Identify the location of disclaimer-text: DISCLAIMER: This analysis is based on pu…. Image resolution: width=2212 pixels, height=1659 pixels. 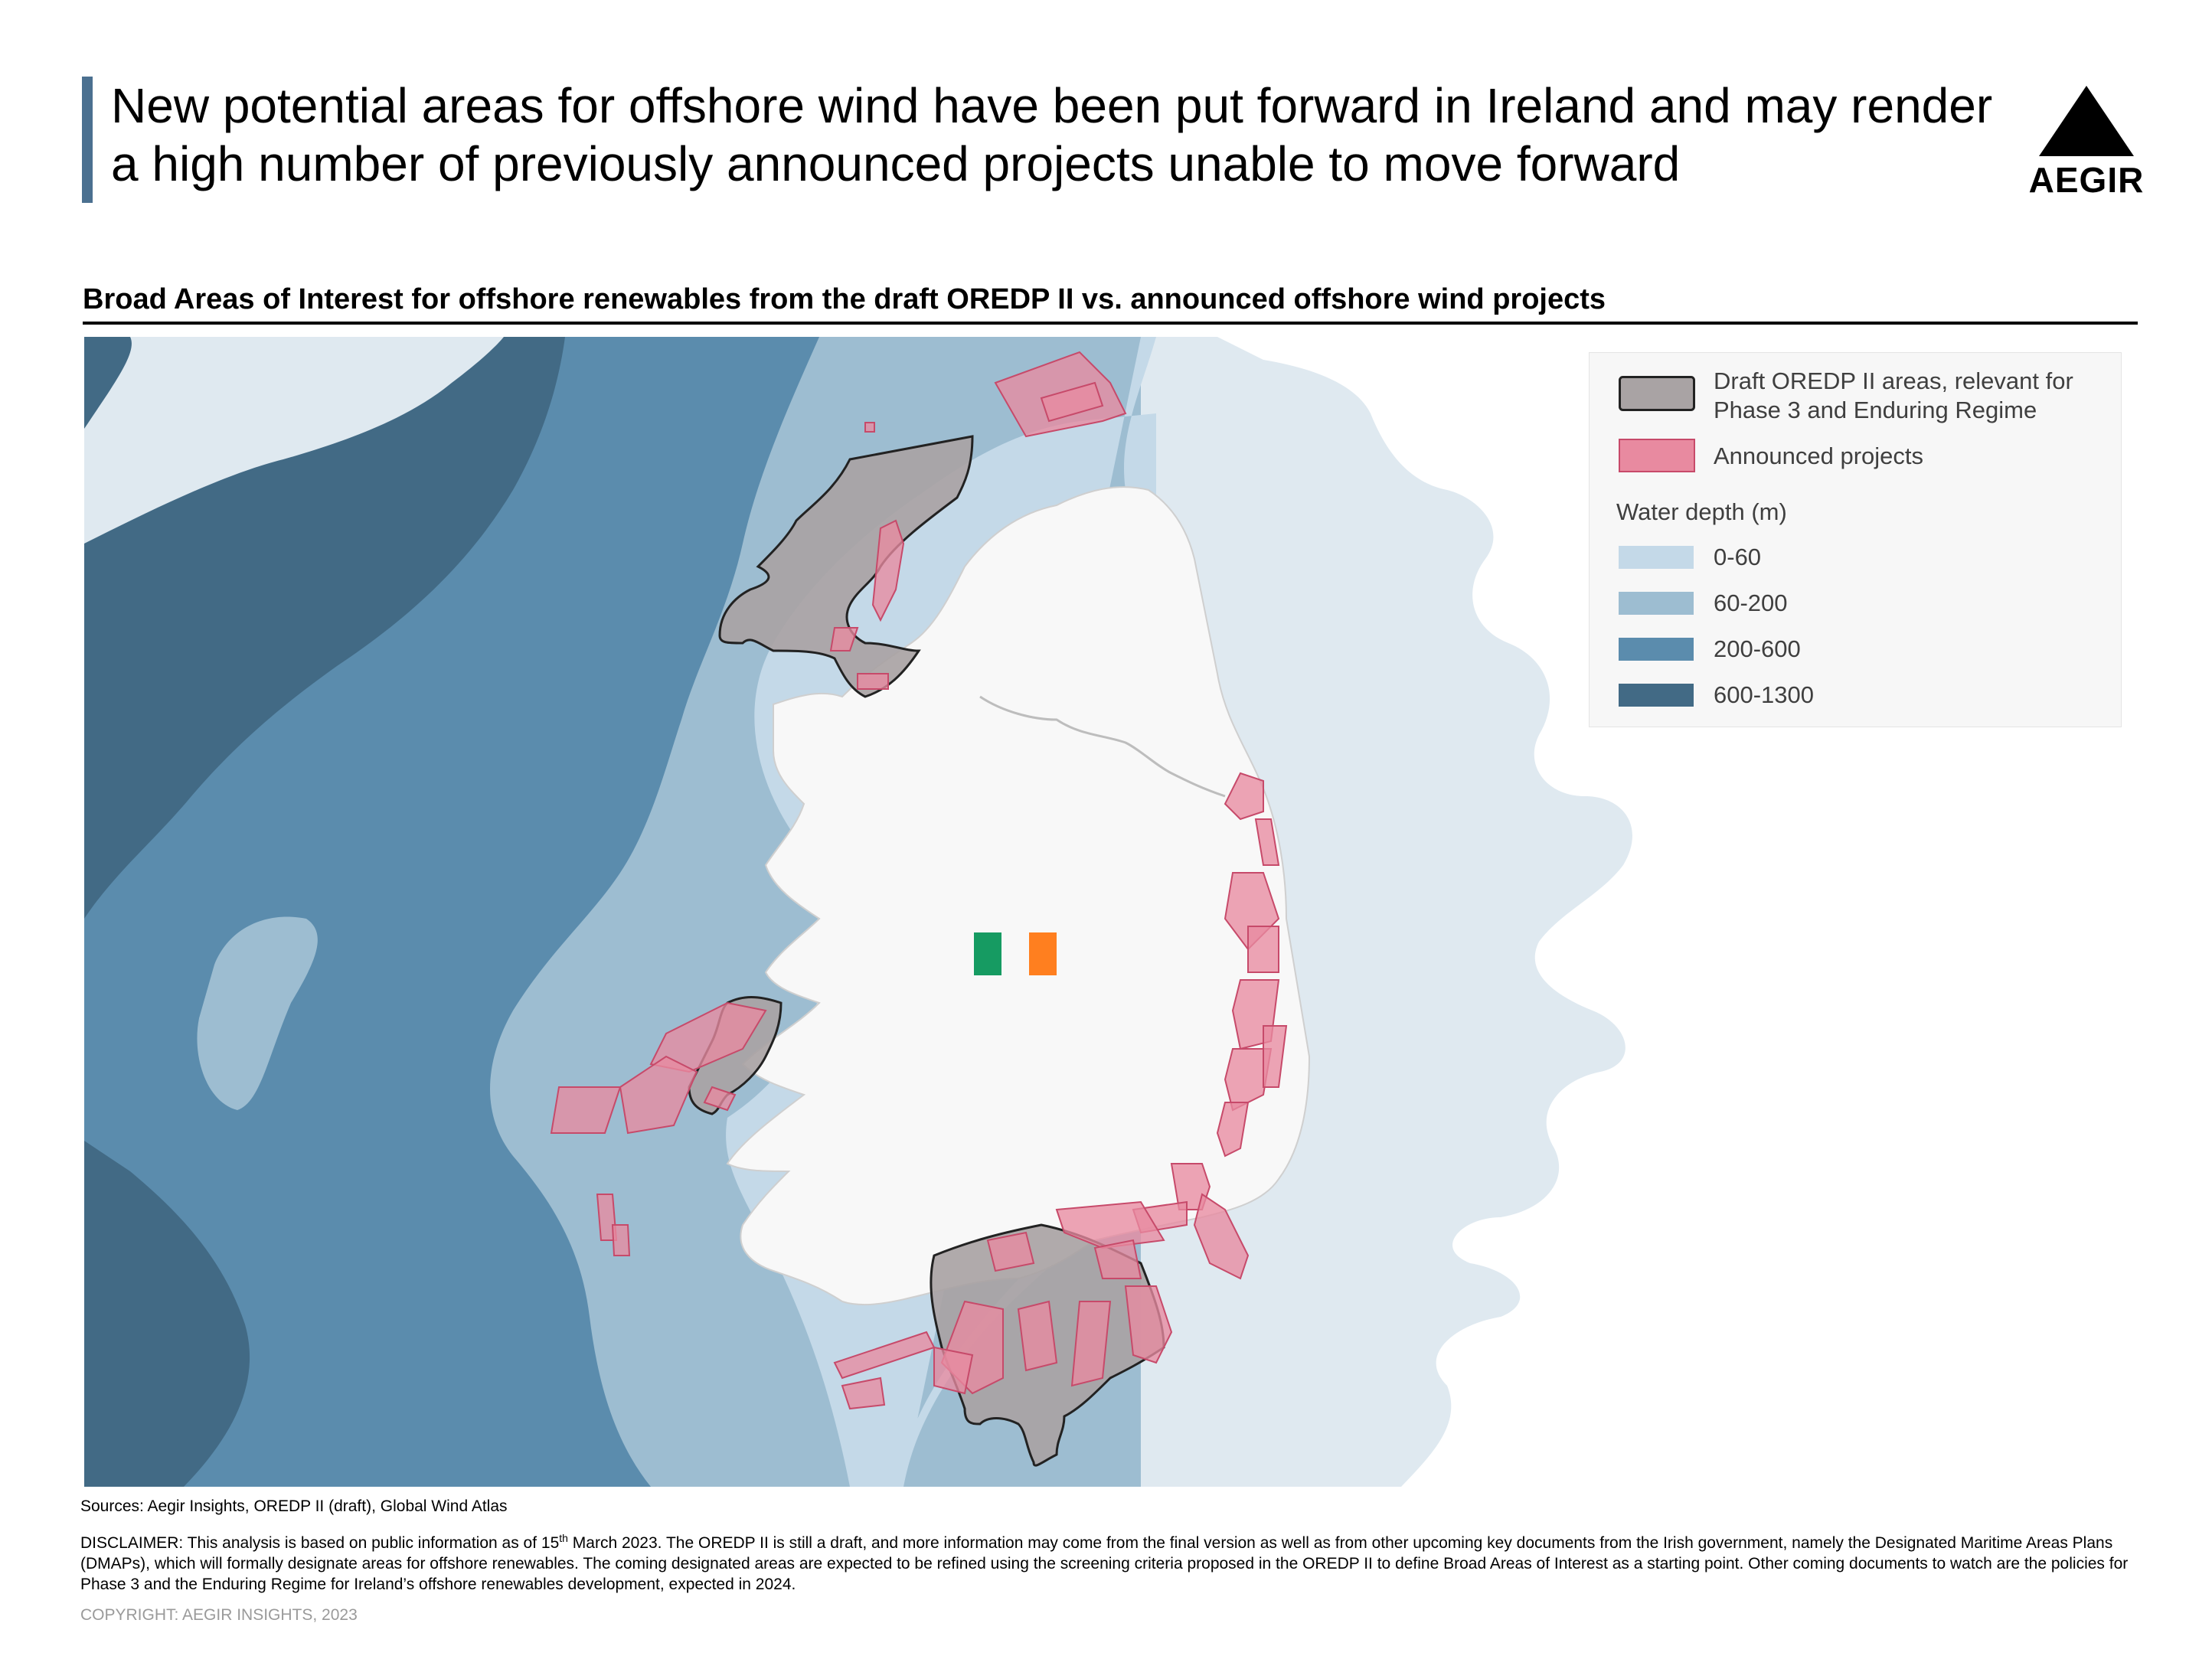
(1110, 1561).